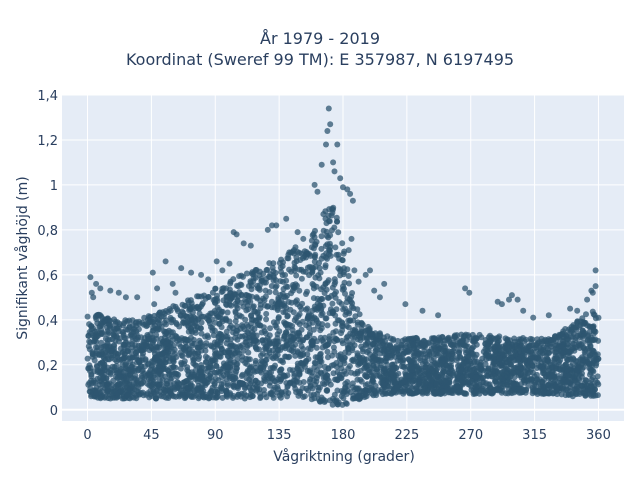  What do you see at coordinates (344, 456) in the screenshot?
I see `x-axis-label: Vågriktning (grader)` at bounding box center [344, 456].